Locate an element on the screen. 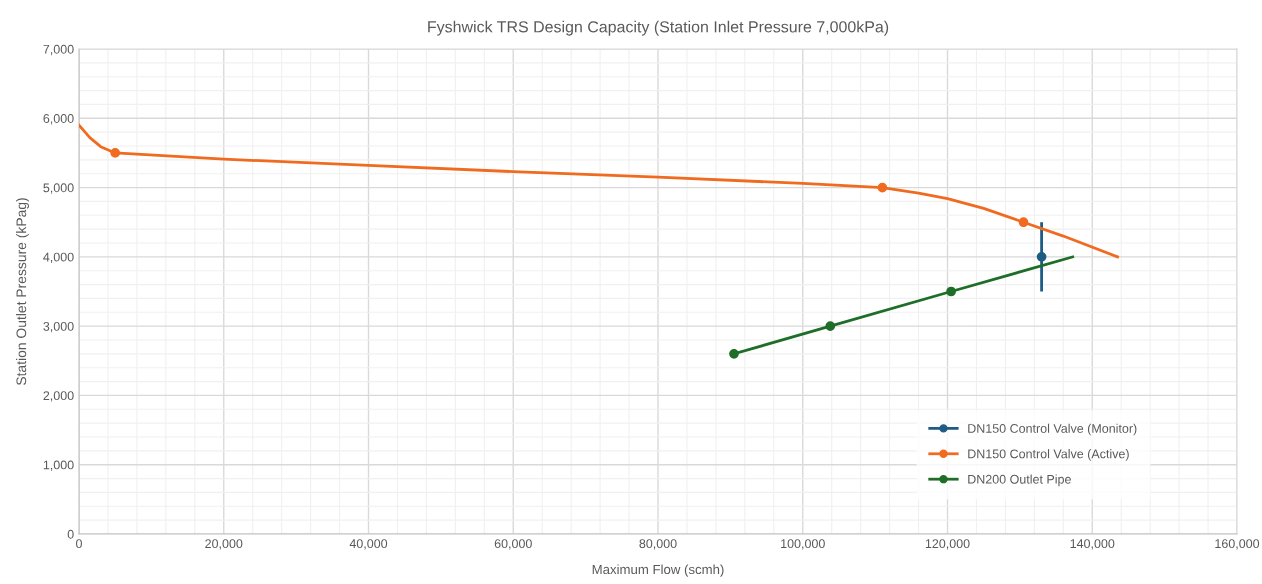 The width and height of the screenshot is (1262, 584). x-axis-title: Maximum Flow (scmh) is located at coordinates (658, 570).